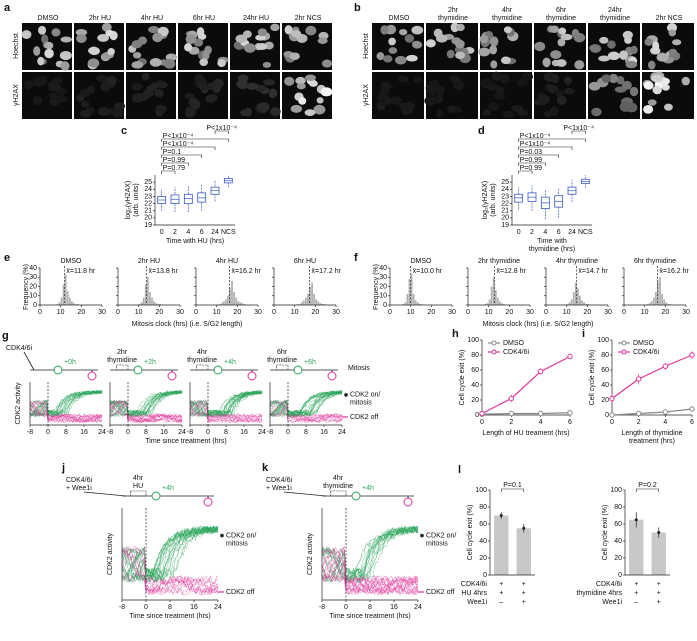  Describe the element at coordinates (70, 362) in the screenshot. I see `release-label: +0h` at that location.